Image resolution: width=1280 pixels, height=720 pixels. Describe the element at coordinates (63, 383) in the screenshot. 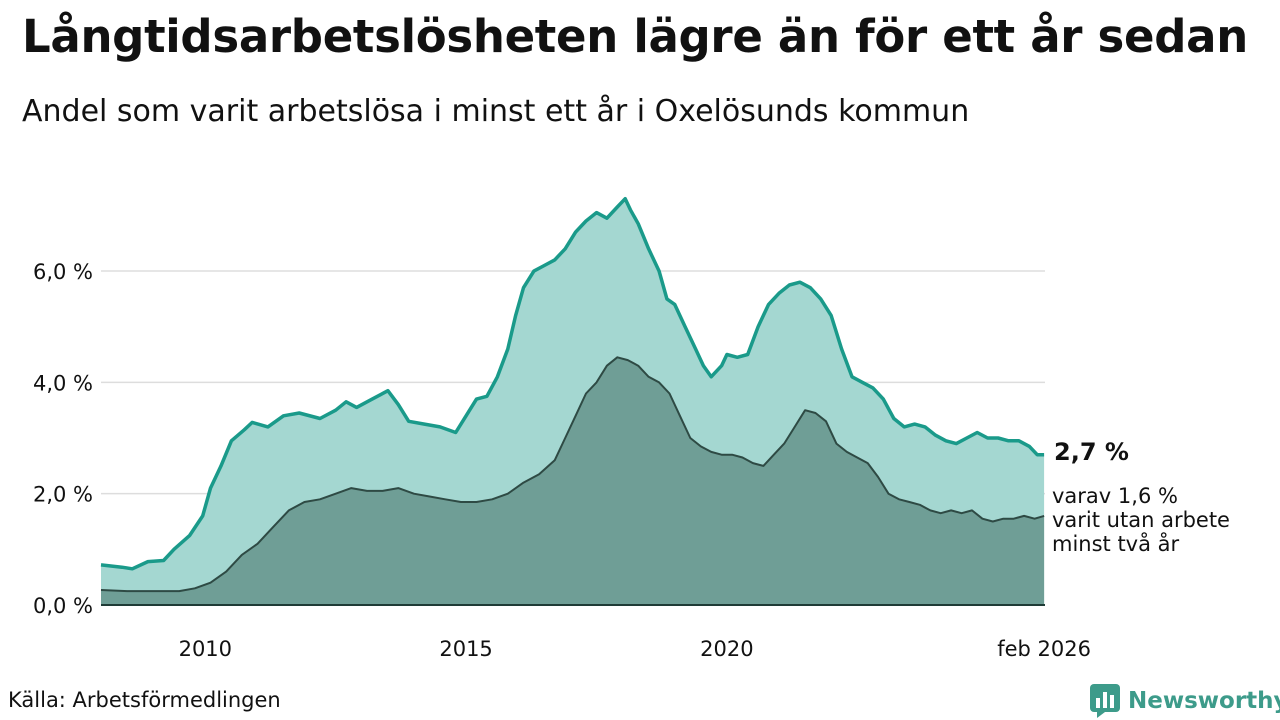

I see `y-tick-label: 4,0 %` at that location.